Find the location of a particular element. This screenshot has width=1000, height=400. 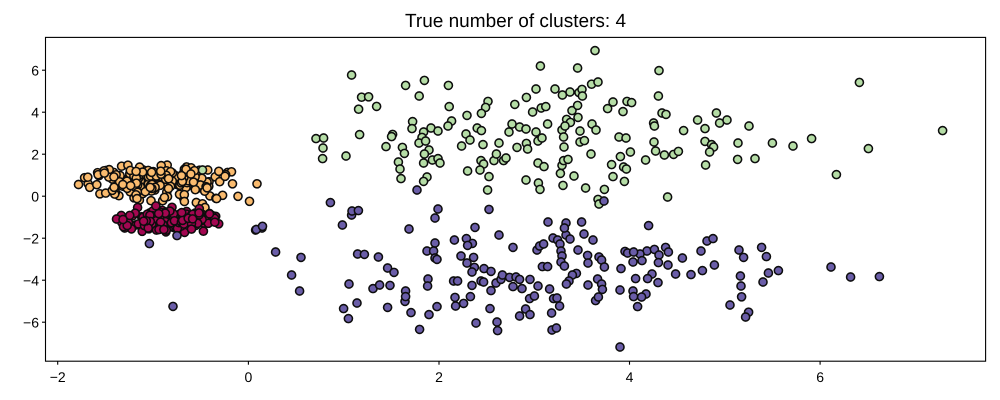

svg-text: −6 is located at coordinates (31, 323).